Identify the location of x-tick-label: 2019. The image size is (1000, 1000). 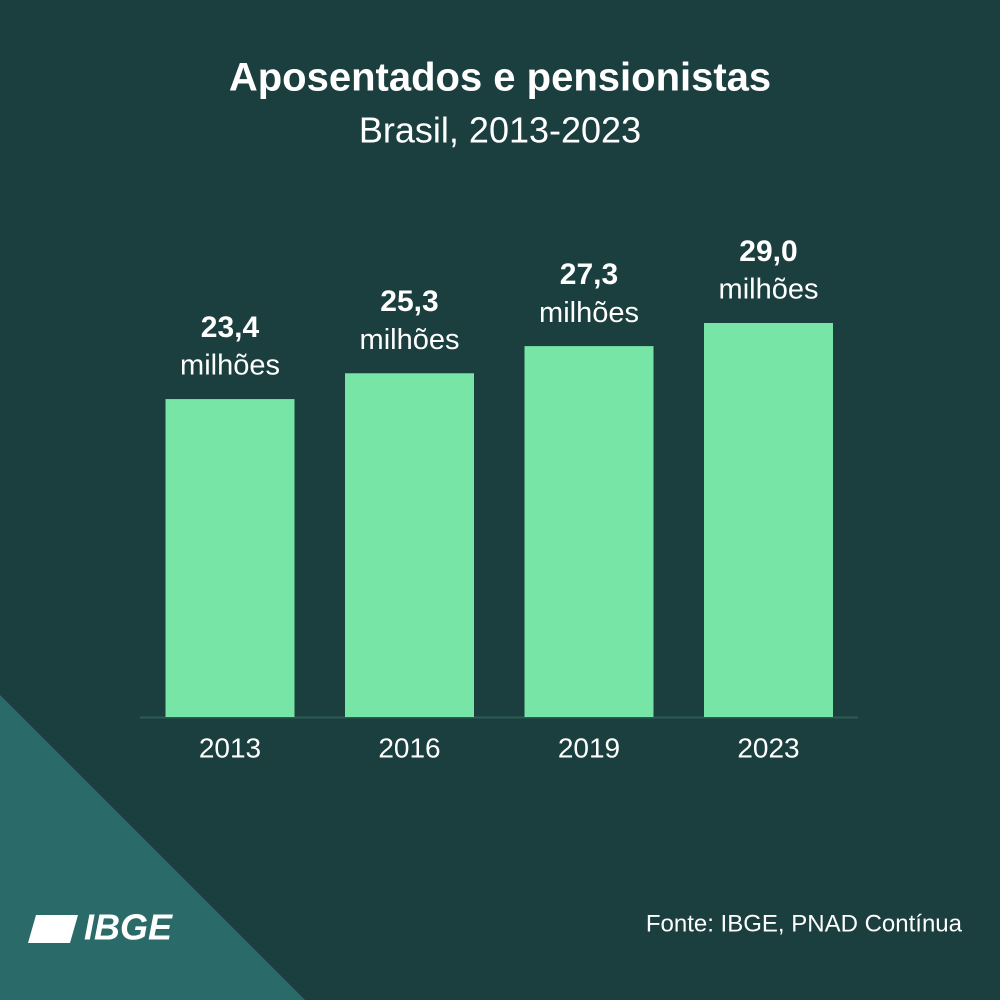
(589, 747).